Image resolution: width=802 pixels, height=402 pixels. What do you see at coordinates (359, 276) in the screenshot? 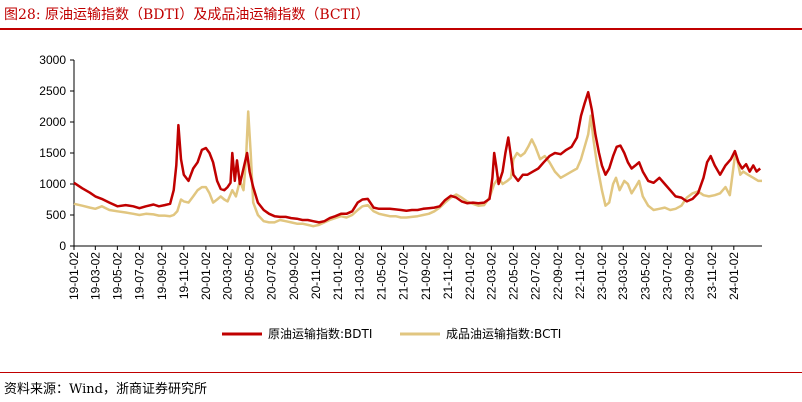
I see `x-tick-label: 21-03-02` at bounding box center [359, 276].